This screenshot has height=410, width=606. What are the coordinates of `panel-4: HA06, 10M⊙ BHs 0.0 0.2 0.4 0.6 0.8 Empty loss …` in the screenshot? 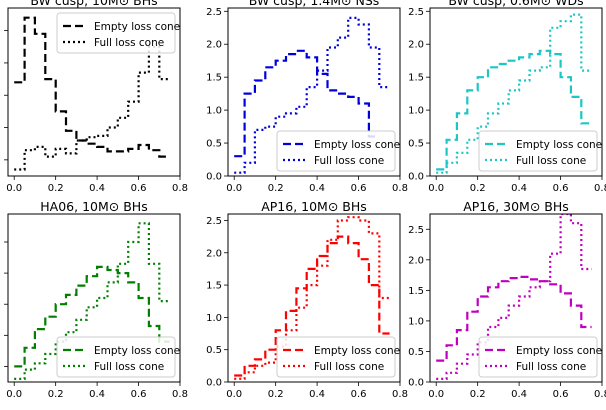 It's located at (96, 299).